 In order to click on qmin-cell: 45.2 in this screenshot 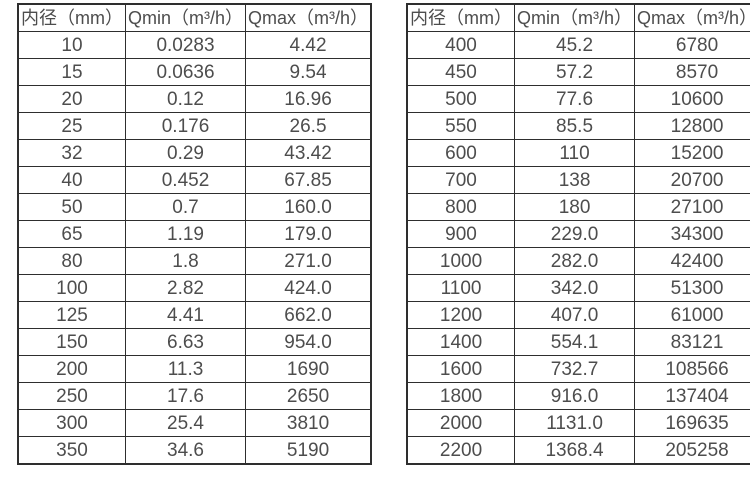, I will do `click(575, 45)`.